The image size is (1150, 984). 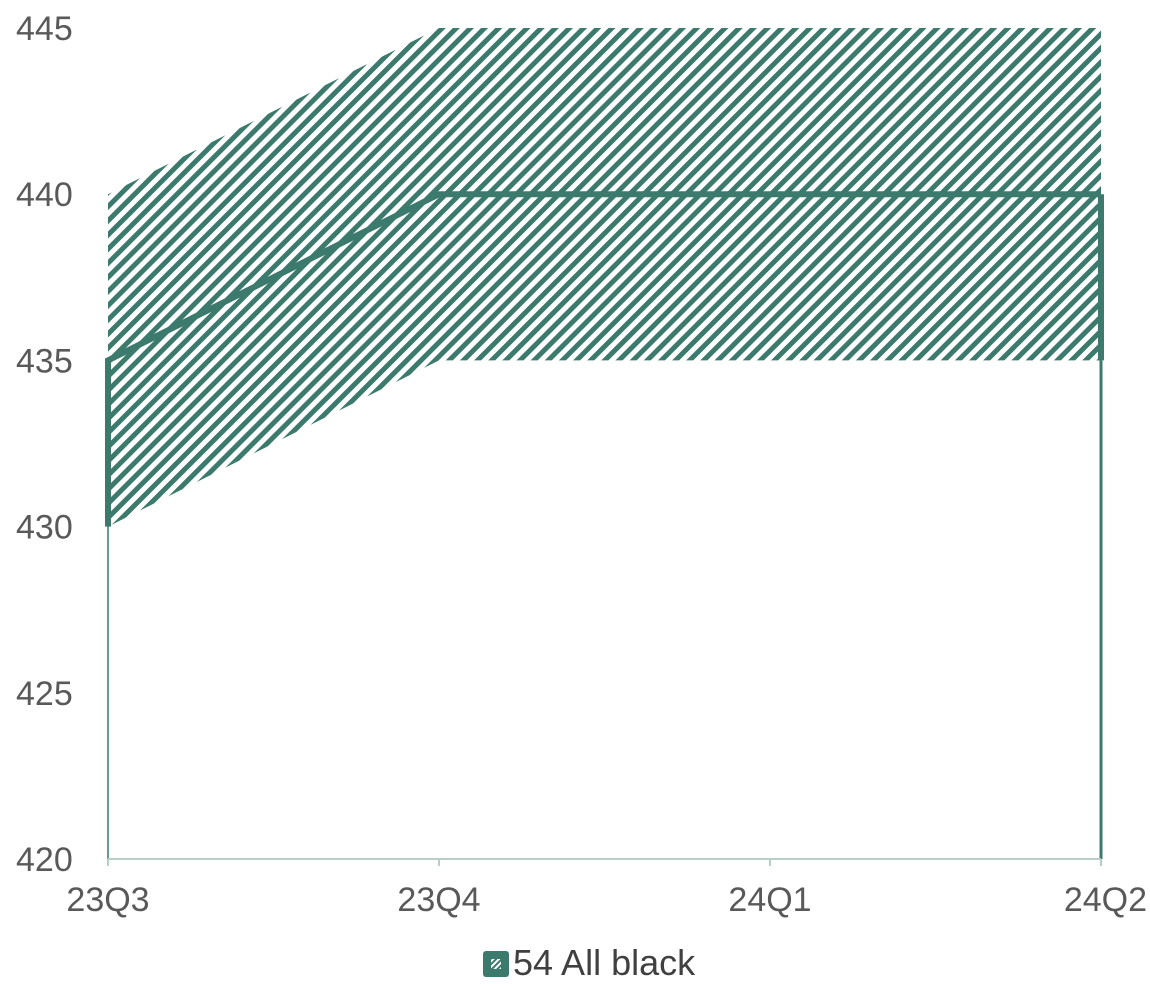 I want to click on x-tick-label: 24Q2, so click(x=1105, y=900).